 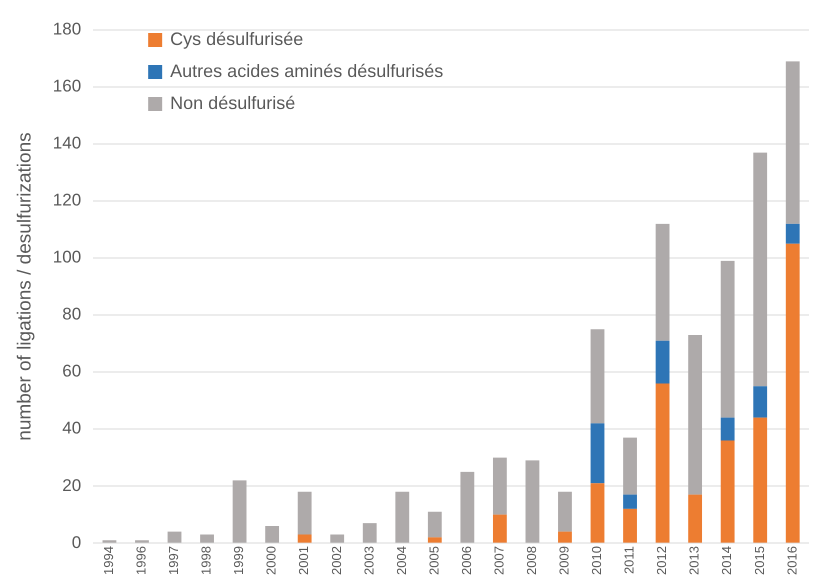 I want to click on x-tick-label: 2000, so click(x=271, y=560).